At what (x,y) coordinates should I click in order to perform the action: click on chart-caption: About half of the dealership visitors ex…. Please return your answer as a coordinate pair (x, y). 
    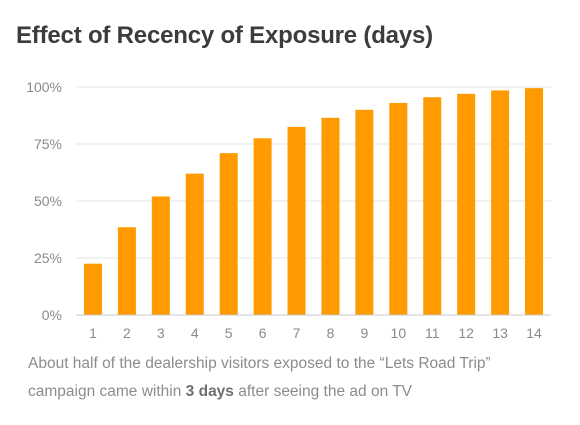
    Looking at the image, I should click on (298, 378).